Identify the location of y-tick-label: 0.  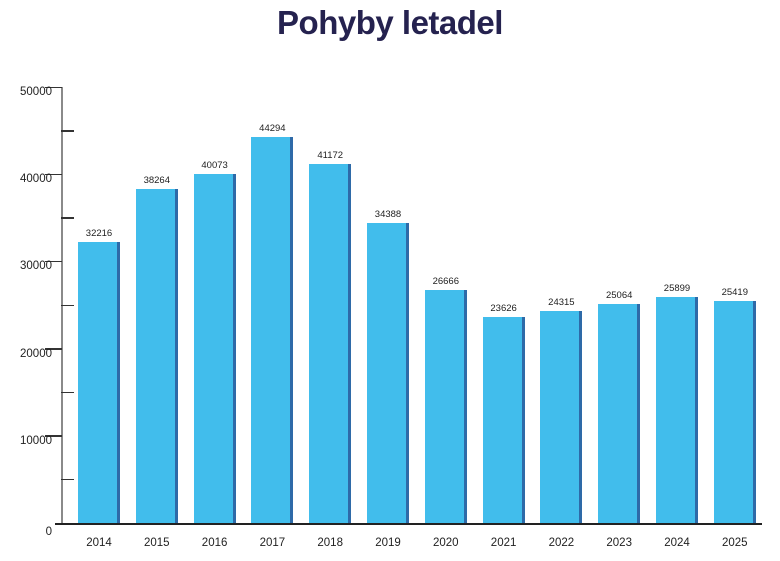
(48, 532).